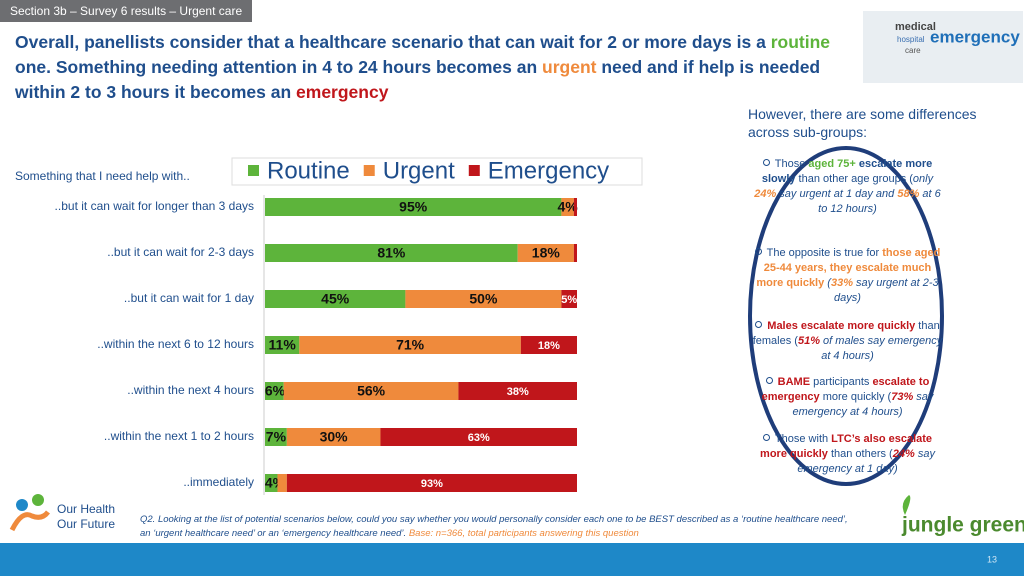 Image resolution: width=1024 pixels, height=576 pixels. I want to click on text: escalate to emergency, so click(845, 389).